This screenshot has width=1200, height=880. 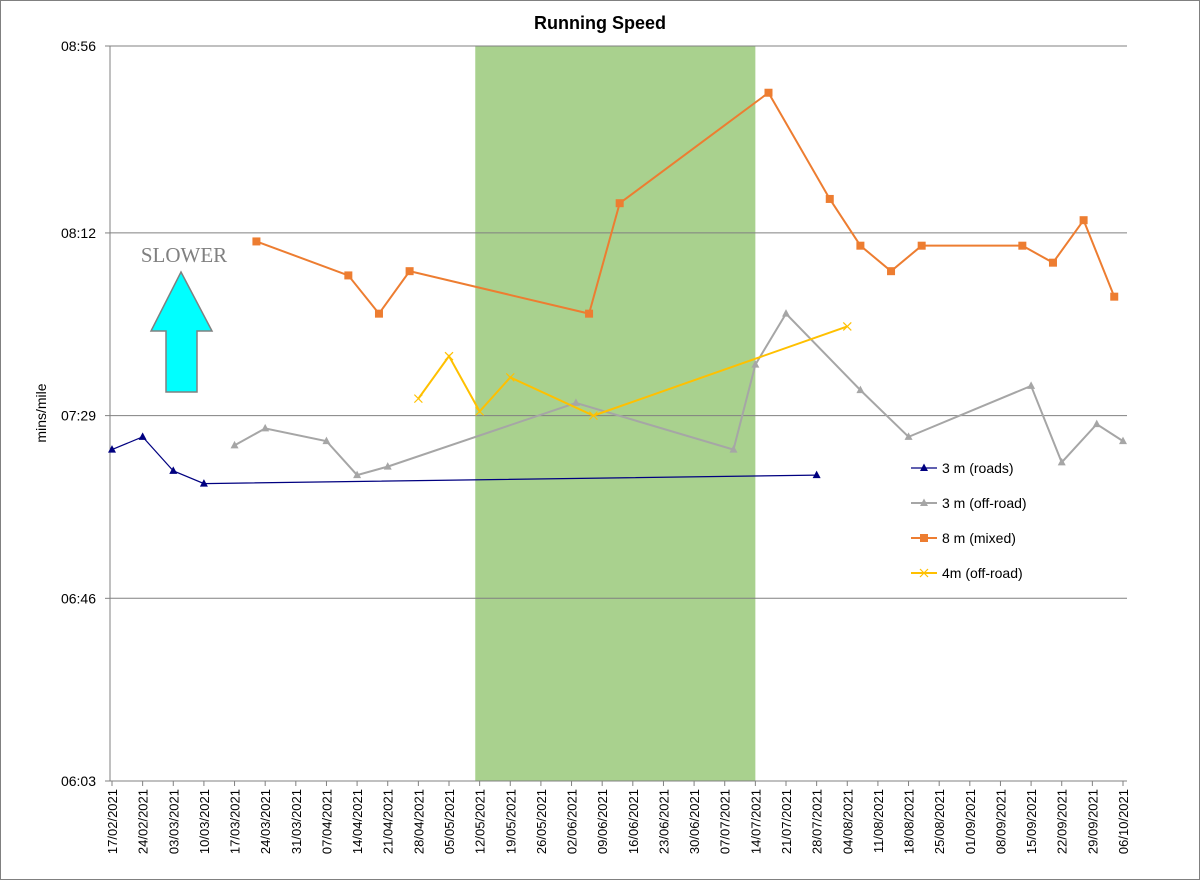 I want to click on x-tick-label: 21/07/2021, so click(x=786, y=821).